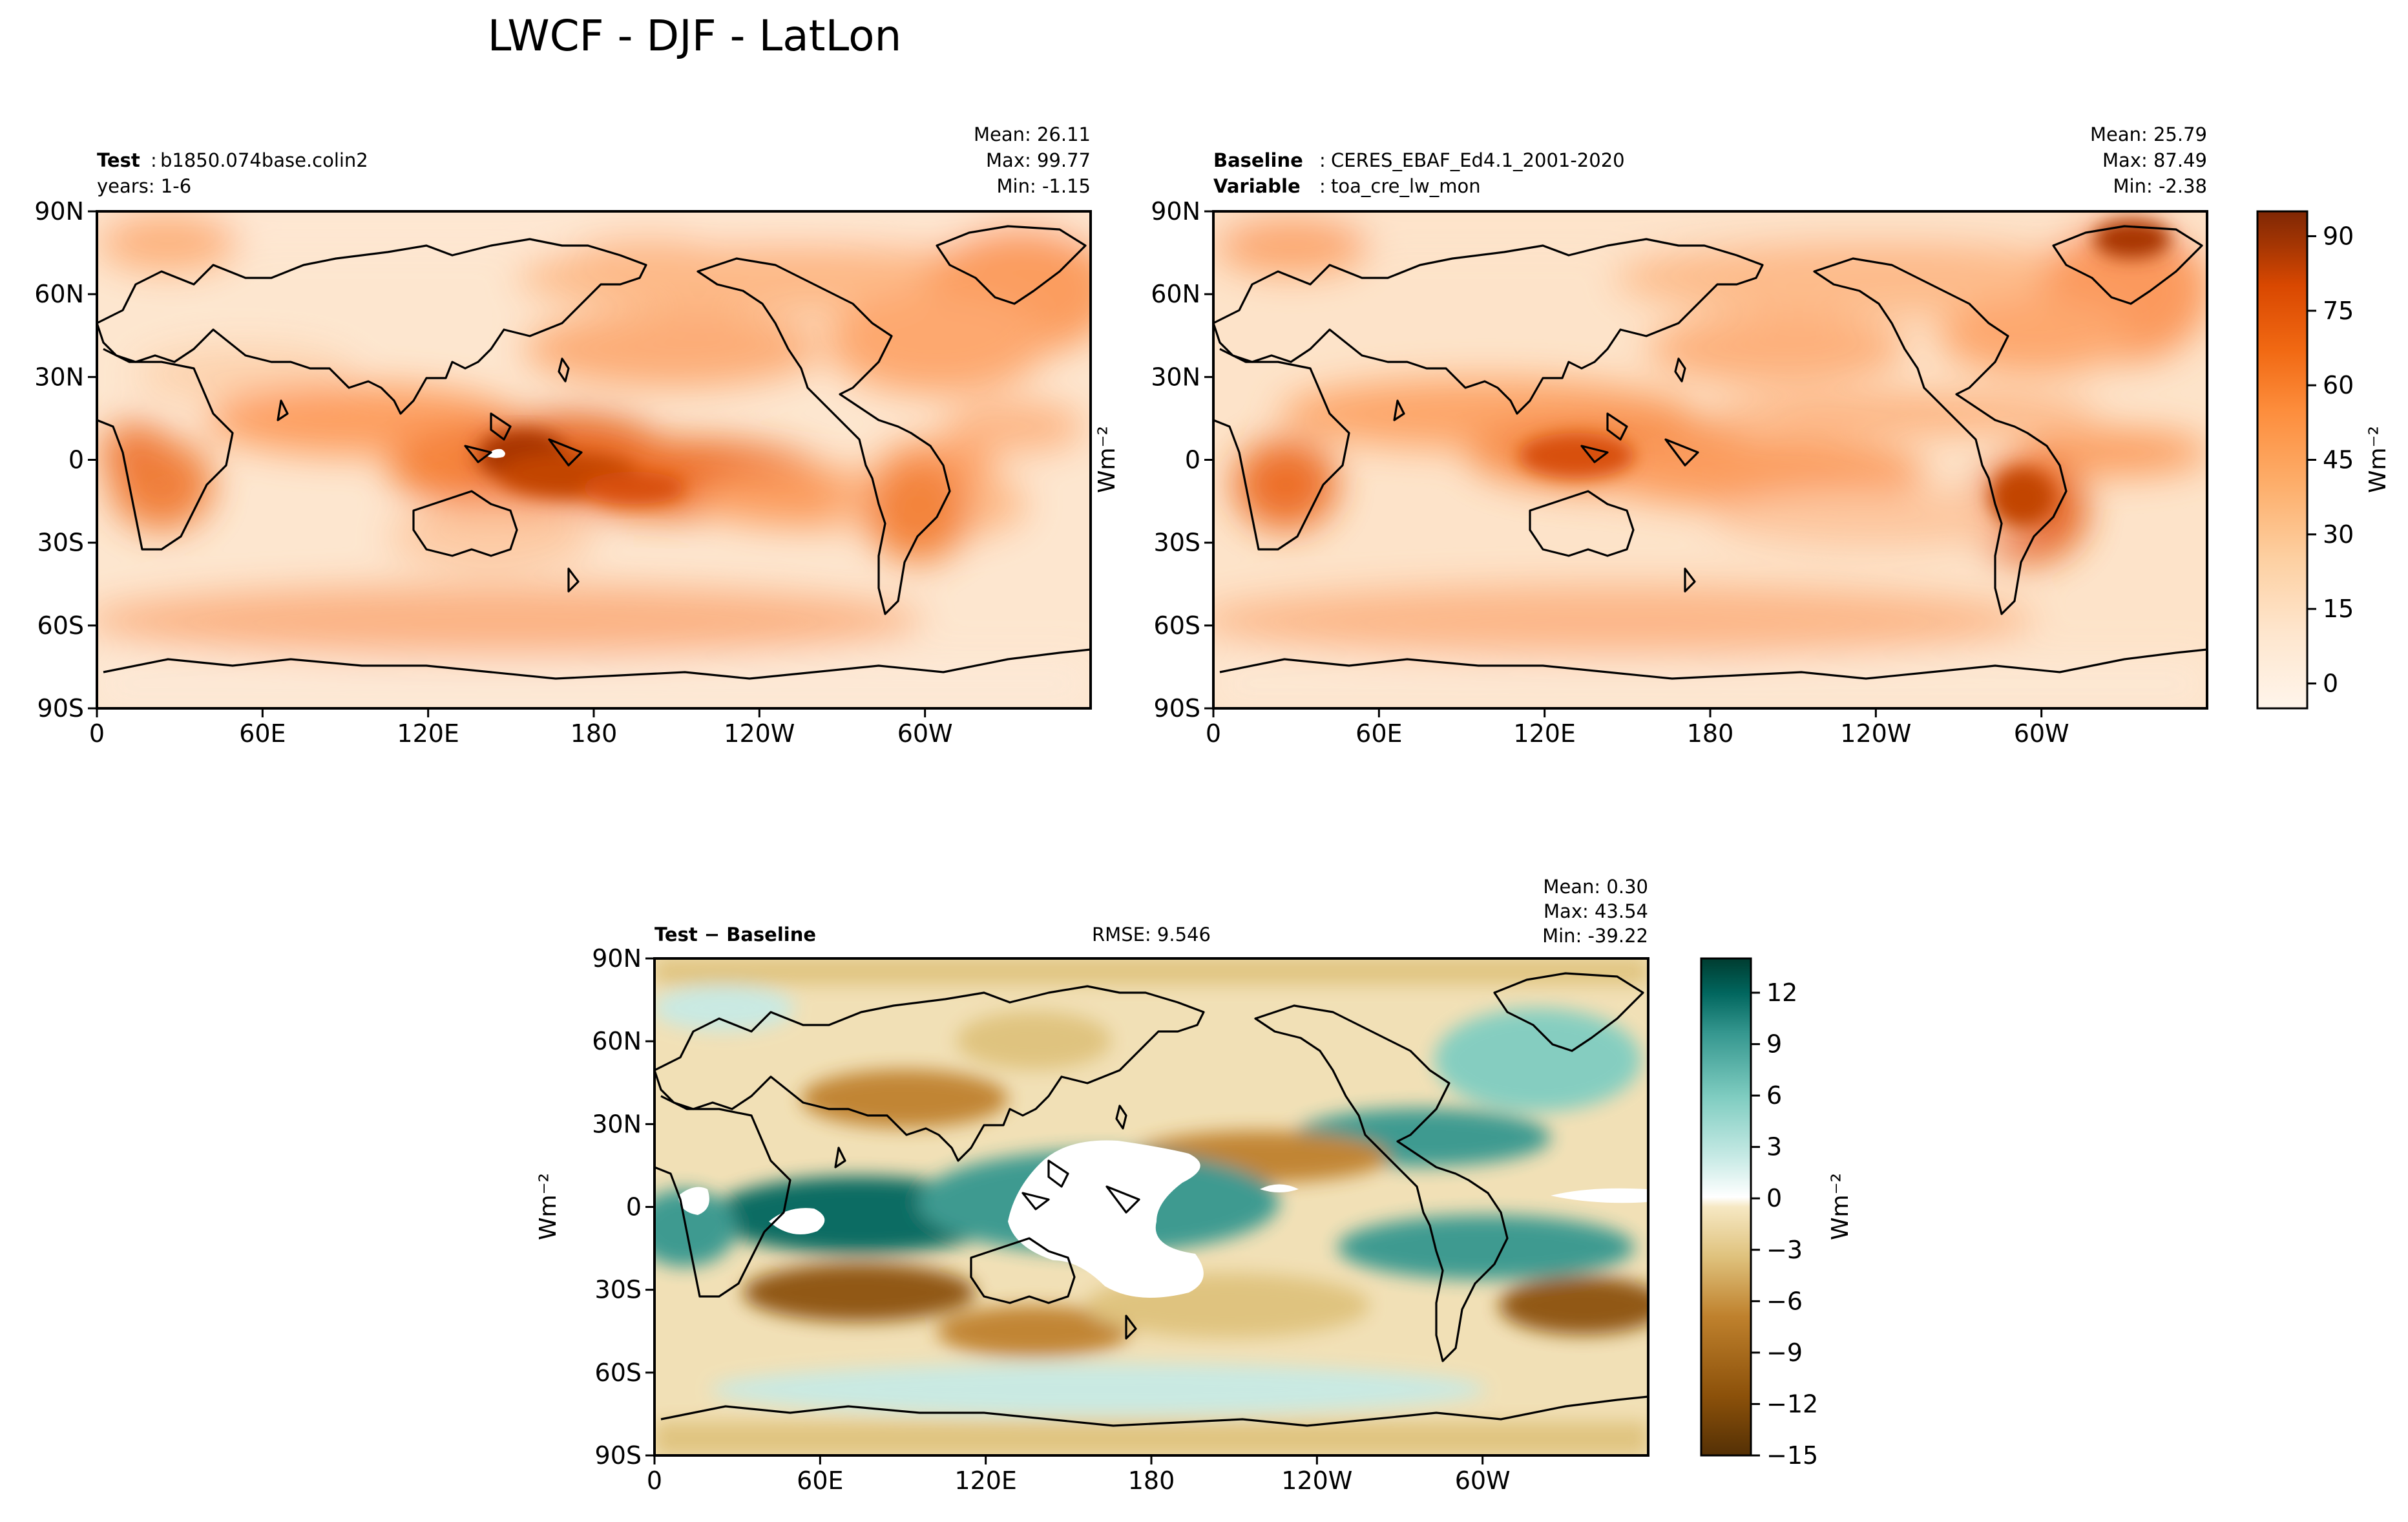 The height and width of the screenshot is (1522, 2408). Describe the element at coordinates (735, 935) in the screenshot. I see `diff-label-bold: Test − Baseline` at that location.